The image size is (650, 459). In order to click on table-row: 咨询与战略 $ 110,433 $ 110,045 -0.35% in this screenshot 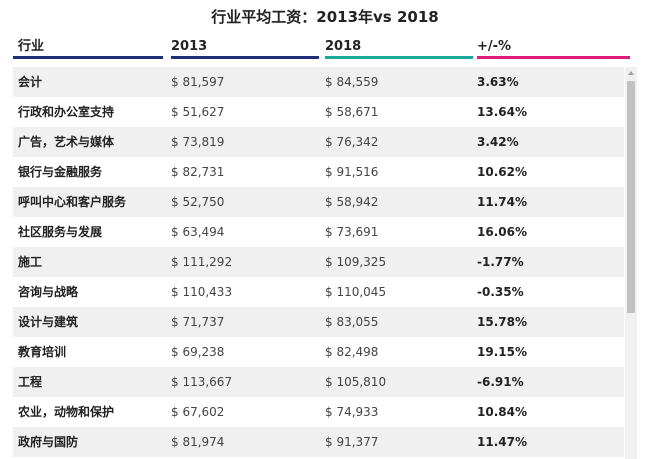, I will do `click(318, 292)`.